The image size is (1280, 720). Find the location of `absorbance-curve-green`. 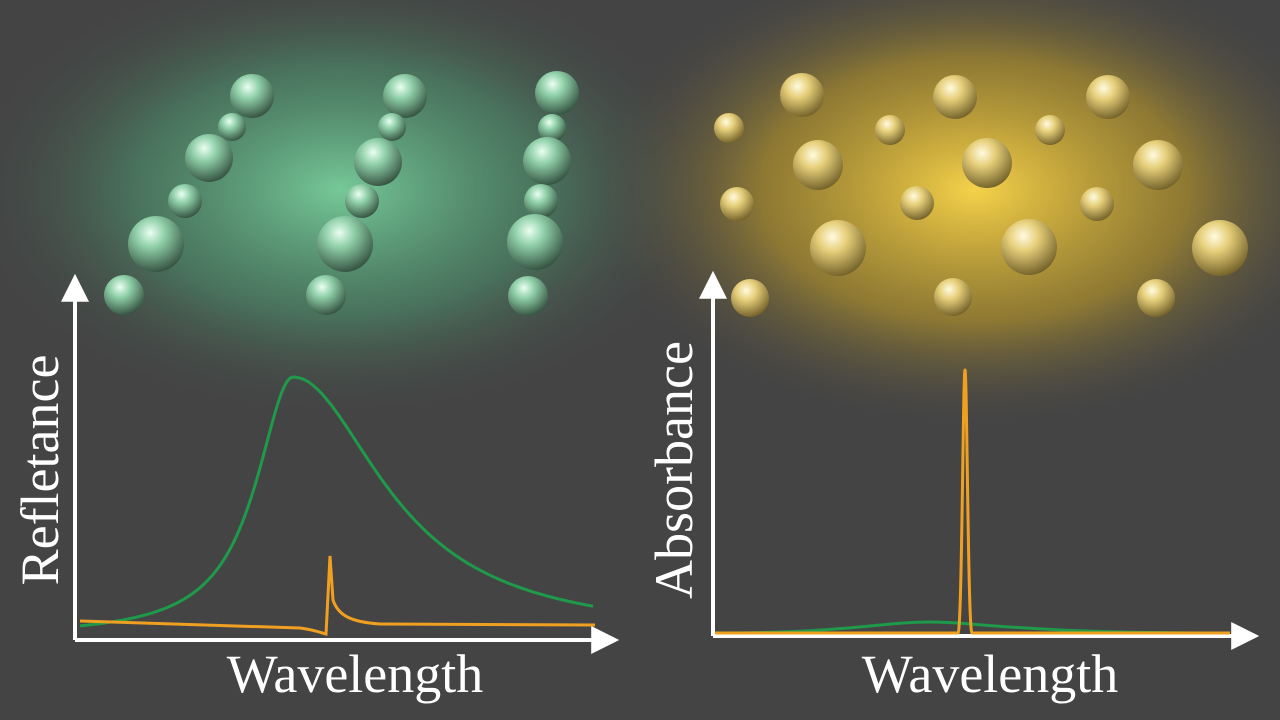

absorbance-curve-green is located at coordinates (972, 627).